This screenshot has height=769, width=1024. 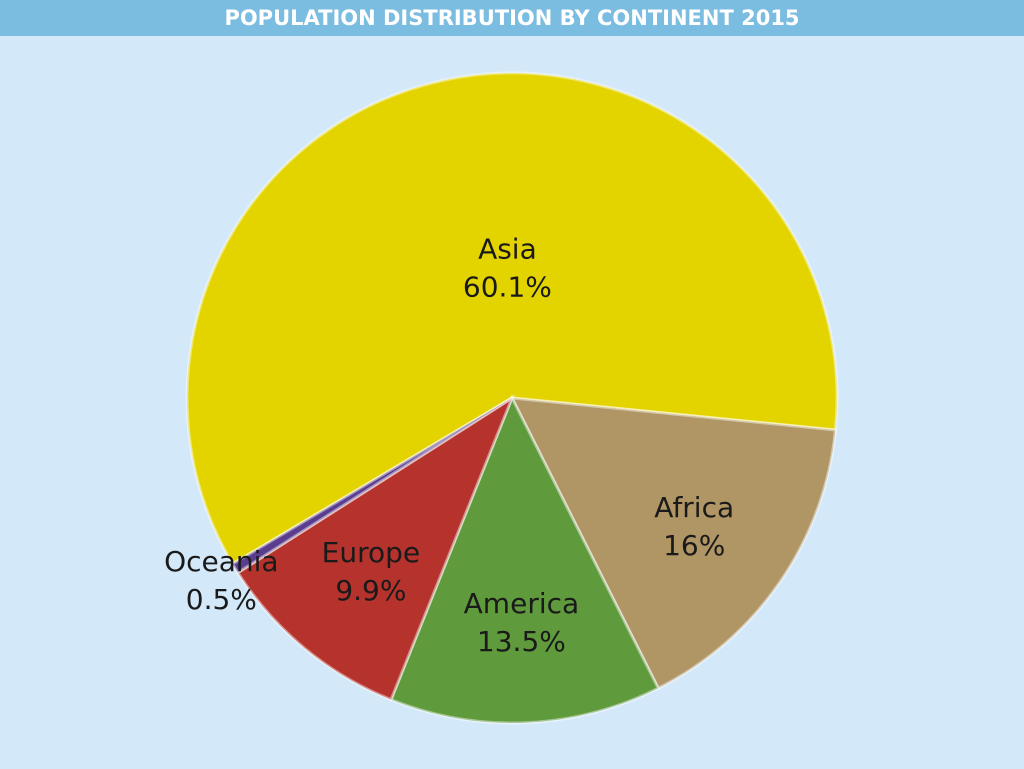 I want to click on title-bar, so click(x=512, y=18).